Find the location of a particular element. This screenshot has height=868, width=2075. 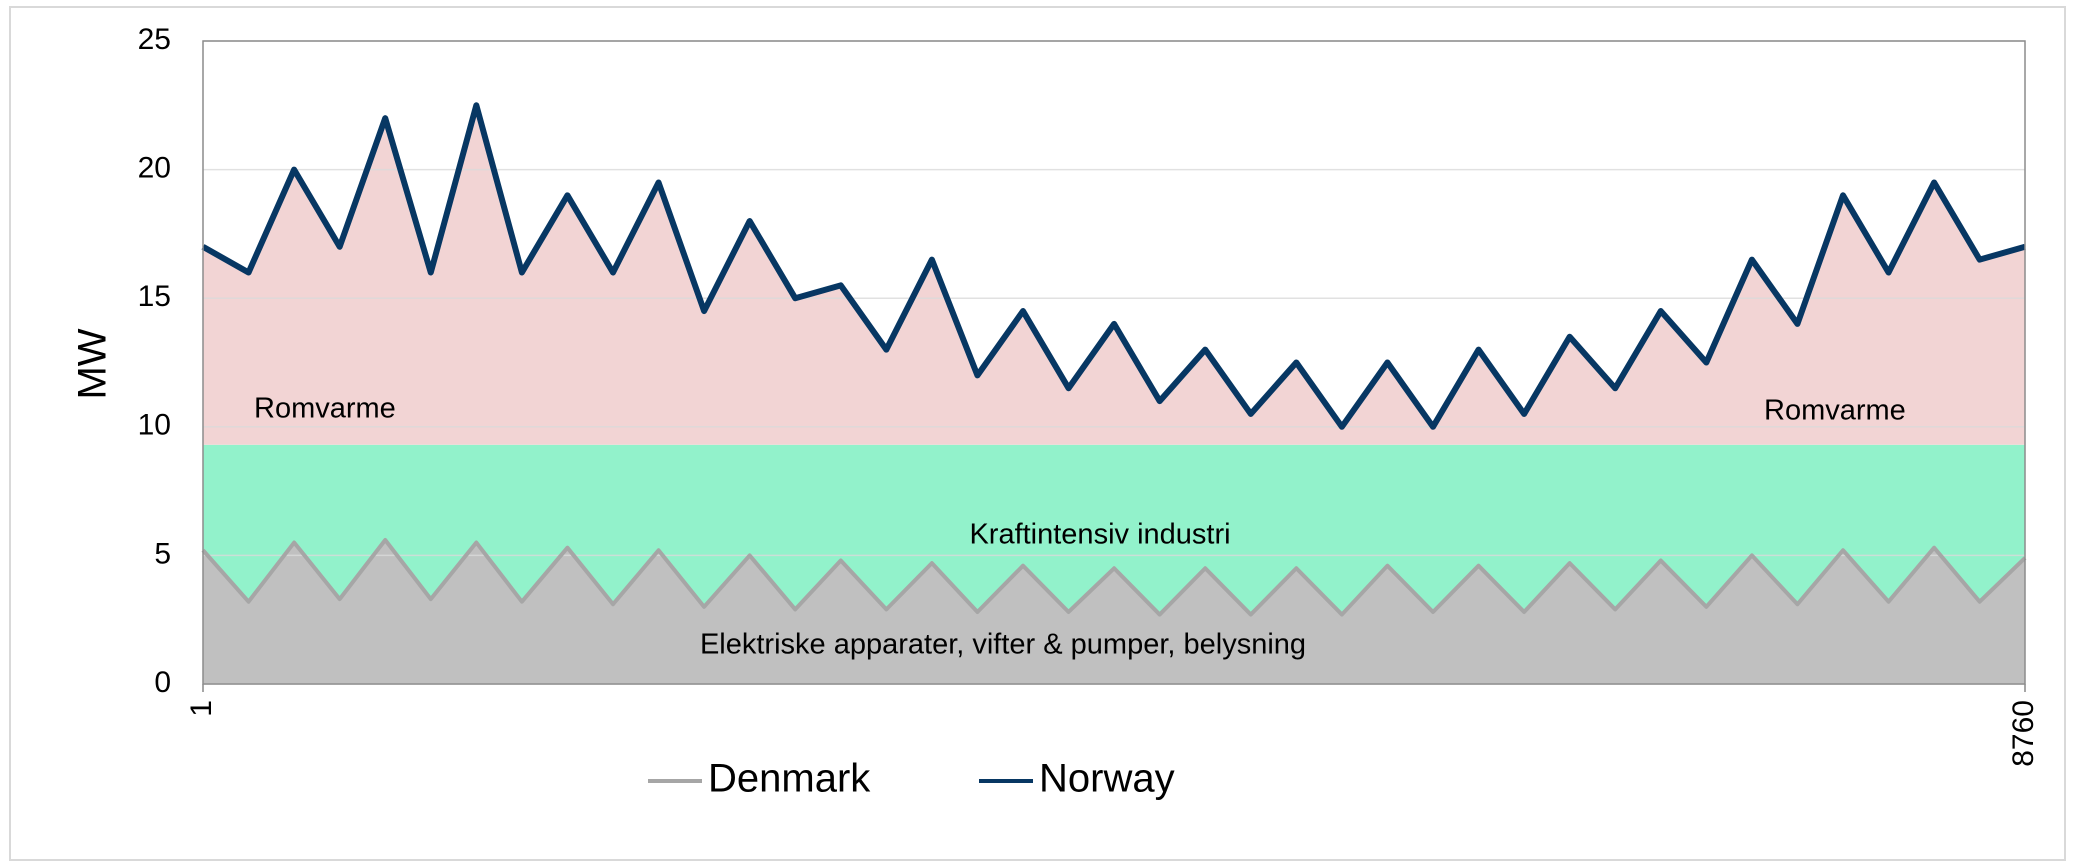

y-tick-label: 0 is located at coordinates (162, 682).